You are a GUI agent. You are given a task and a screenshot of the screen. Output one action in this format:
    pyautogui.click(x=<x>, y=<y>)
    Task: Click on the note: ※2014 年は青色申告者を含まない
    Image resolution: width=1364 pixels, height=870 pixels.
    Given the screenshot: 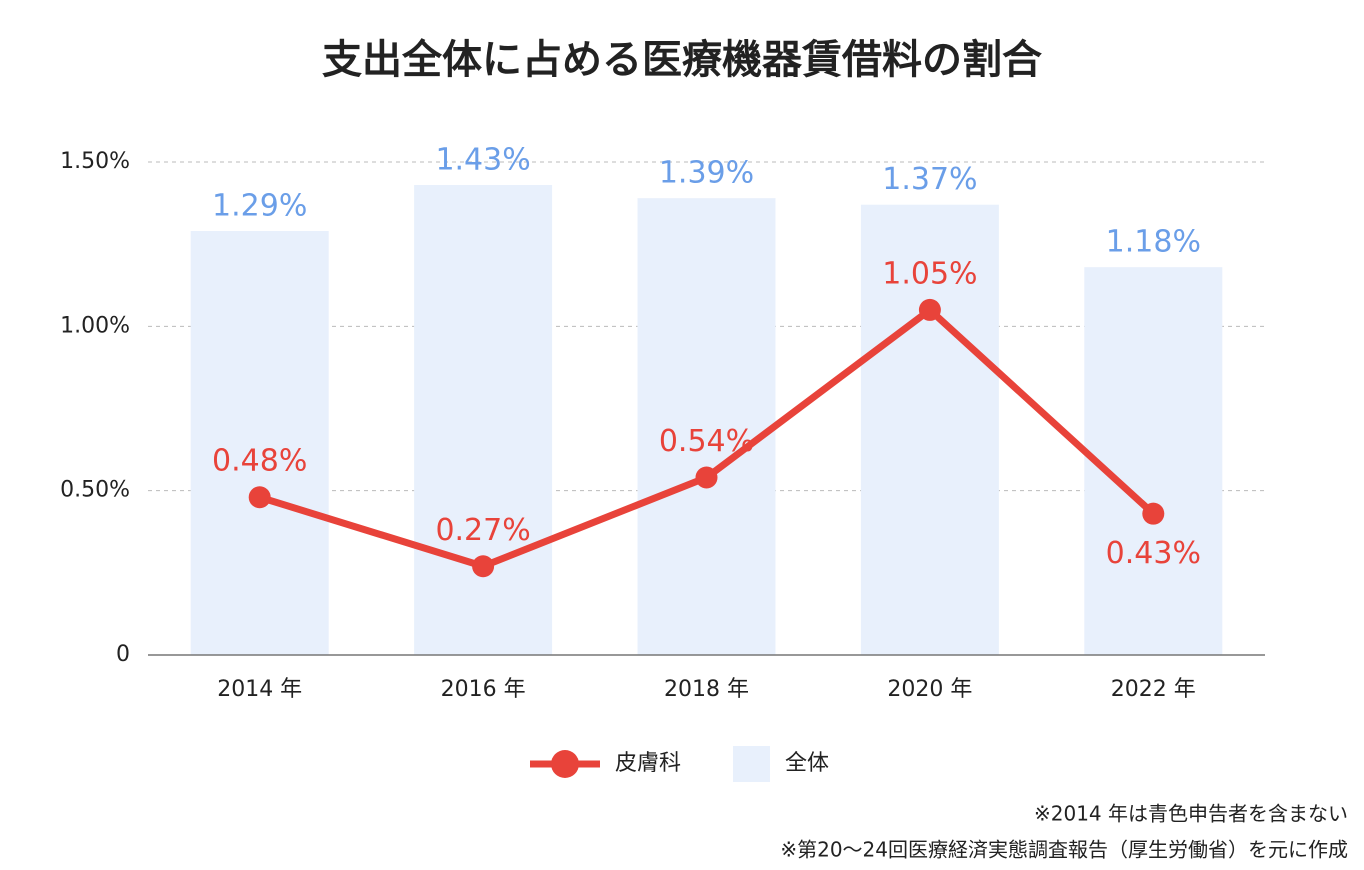 What is the action you would take?
    pyautogui.click(x=1191, y=814)
    